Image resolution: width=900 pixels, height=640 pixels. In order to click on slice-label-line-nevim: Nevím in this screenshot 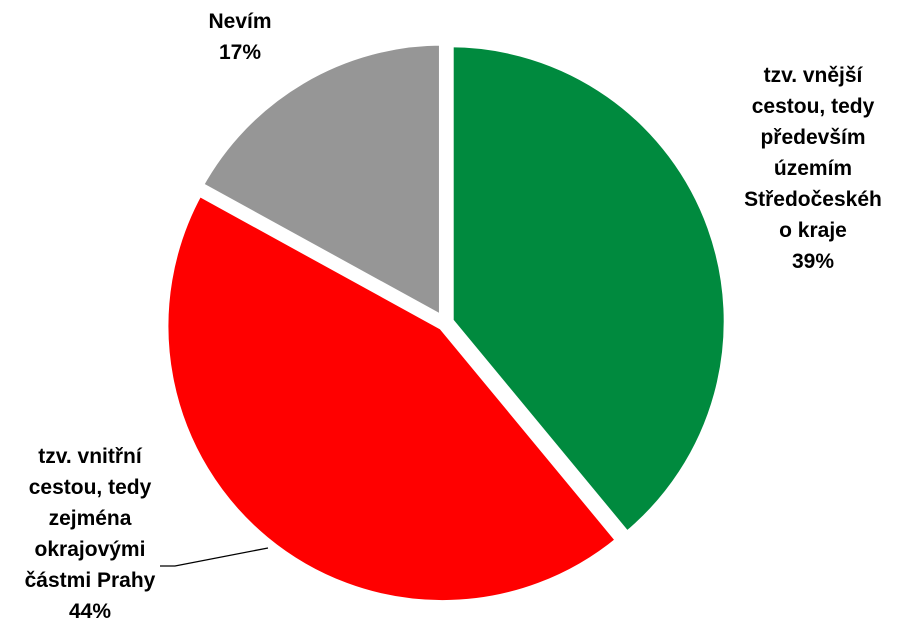, I will do `click(239, 21)`.